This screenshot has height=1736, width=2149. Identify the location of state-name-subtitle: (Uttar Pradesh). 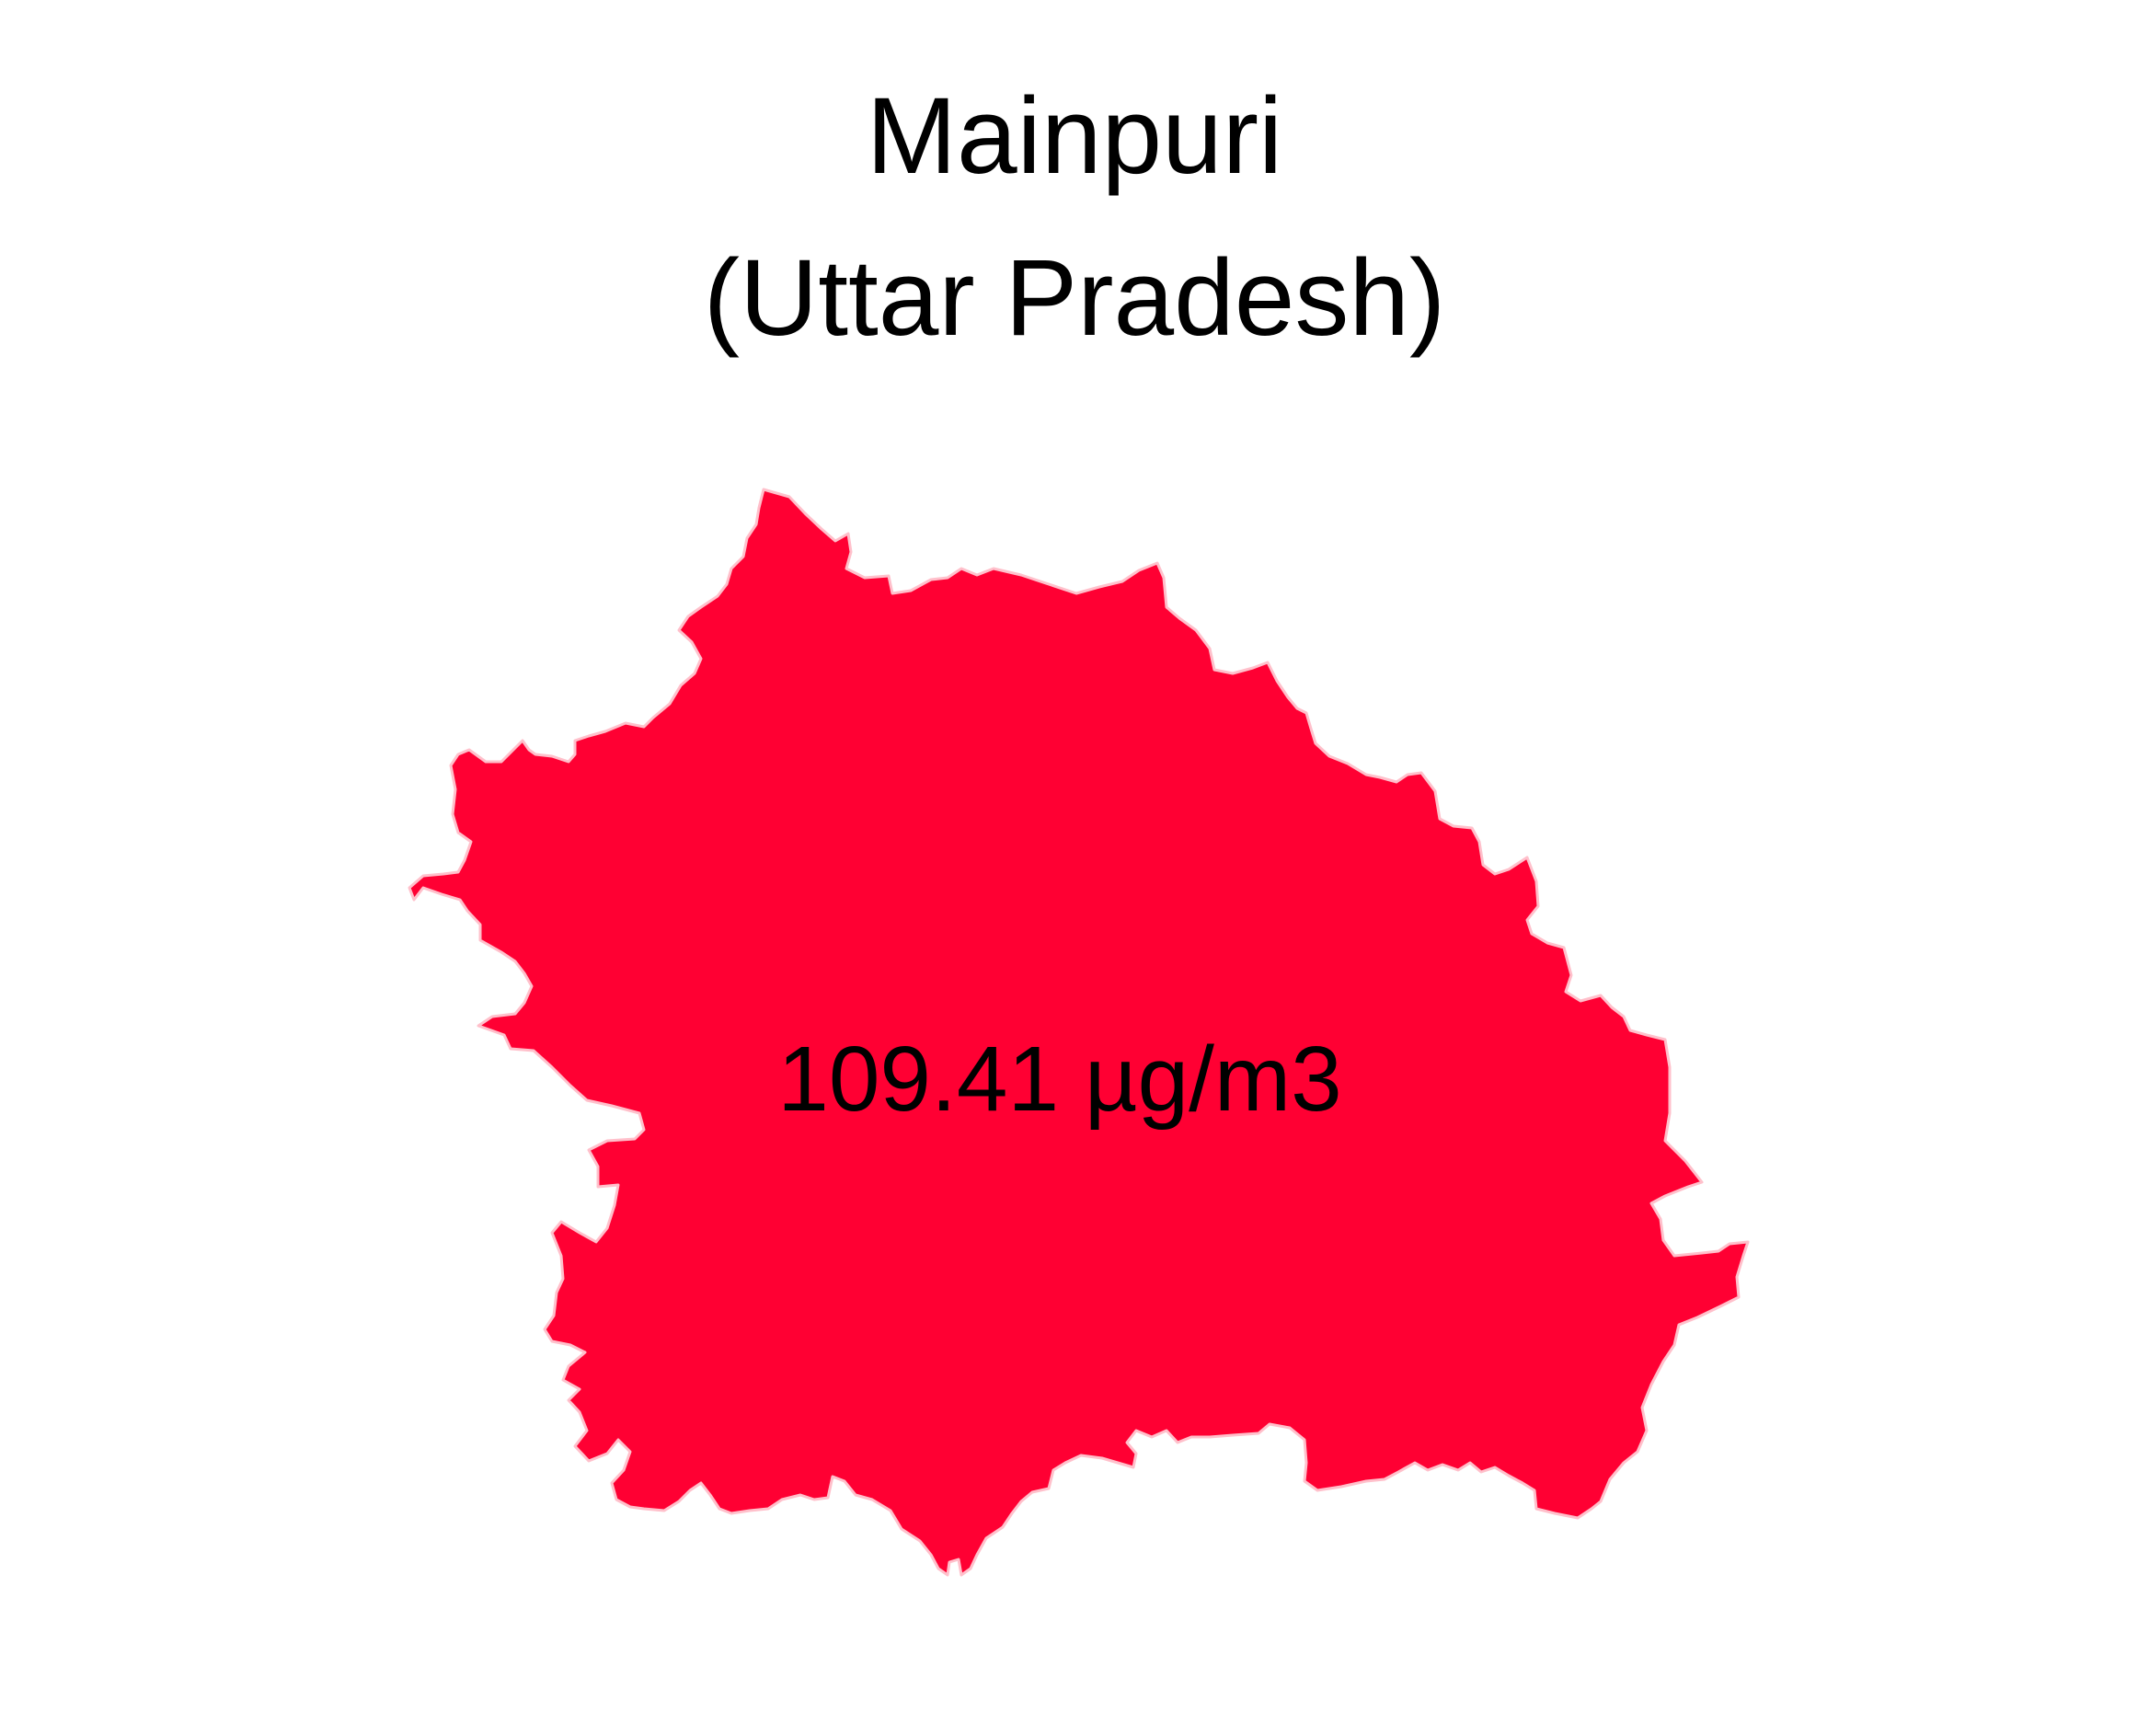
(1074, 298).